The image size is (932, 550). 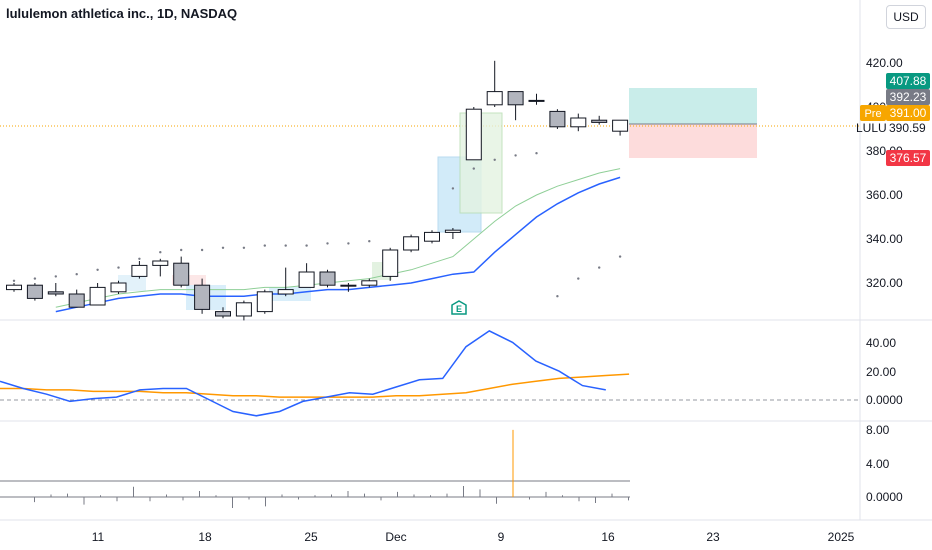 I want to click on stop-price-tag, so click(x=908, y=158).